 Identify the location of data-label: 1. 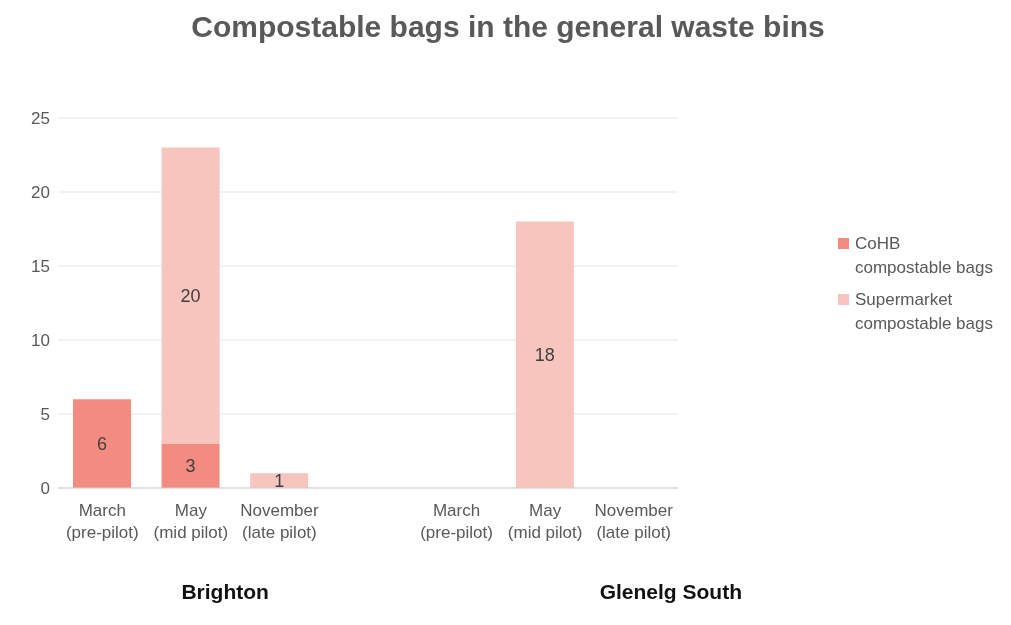
(279, 480).